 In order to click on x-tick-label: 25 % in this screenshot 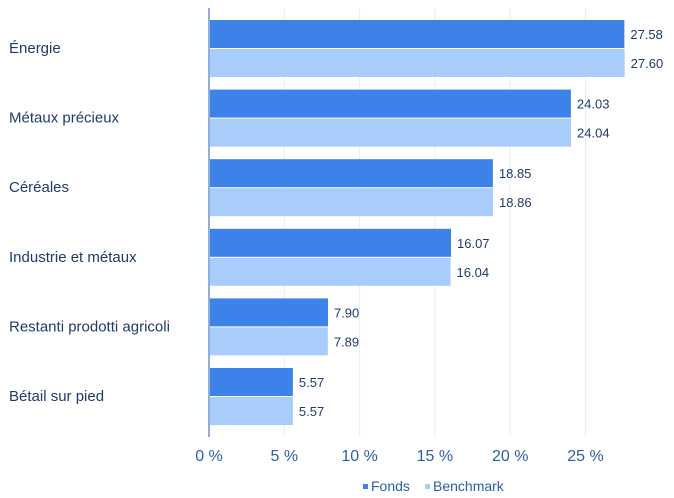, I will do `click(585, 456)`.